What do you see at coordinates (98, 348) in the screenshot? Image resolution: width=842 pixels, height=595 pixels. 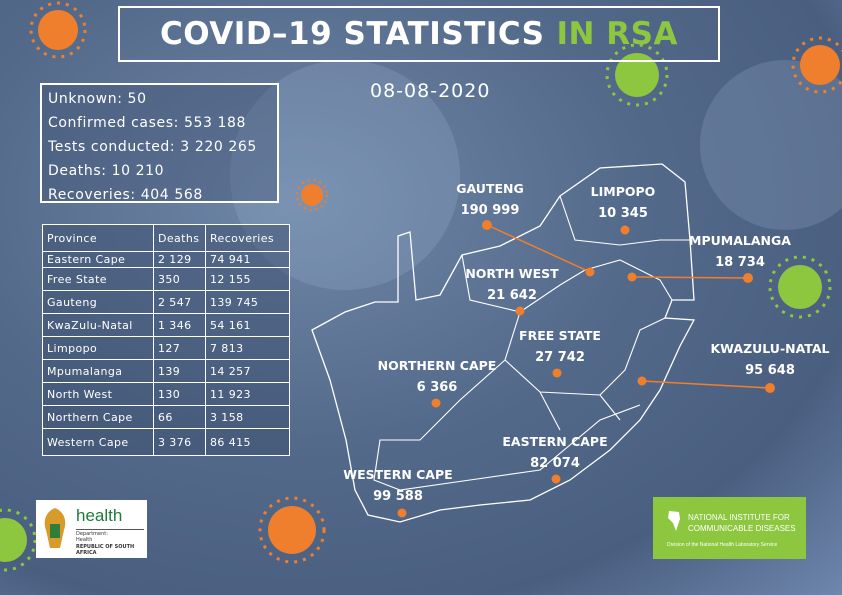 I see `cell-province: Limpopo` at bounding box center [98, 348].